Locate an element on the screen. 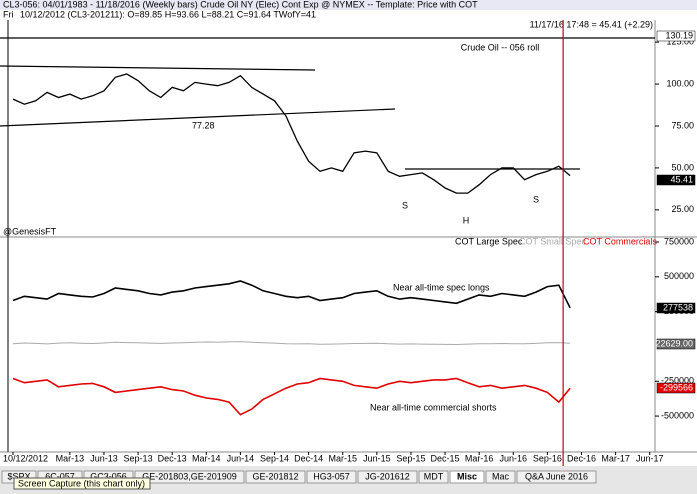 This screenshot has width=697, height=494. y-tick-label: -250000 is located at coordinates (677, 381).